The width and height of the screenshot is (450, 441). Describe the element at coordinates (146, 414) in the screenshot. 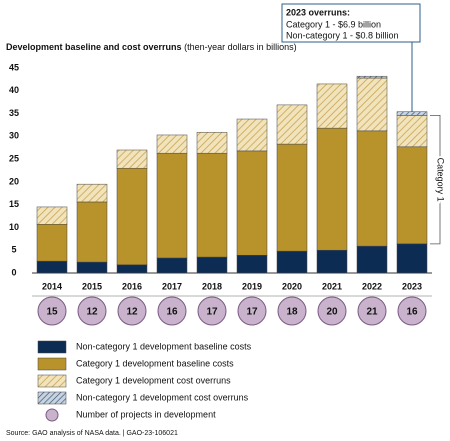

I see `legend-label: Number of projects in development` at that location.